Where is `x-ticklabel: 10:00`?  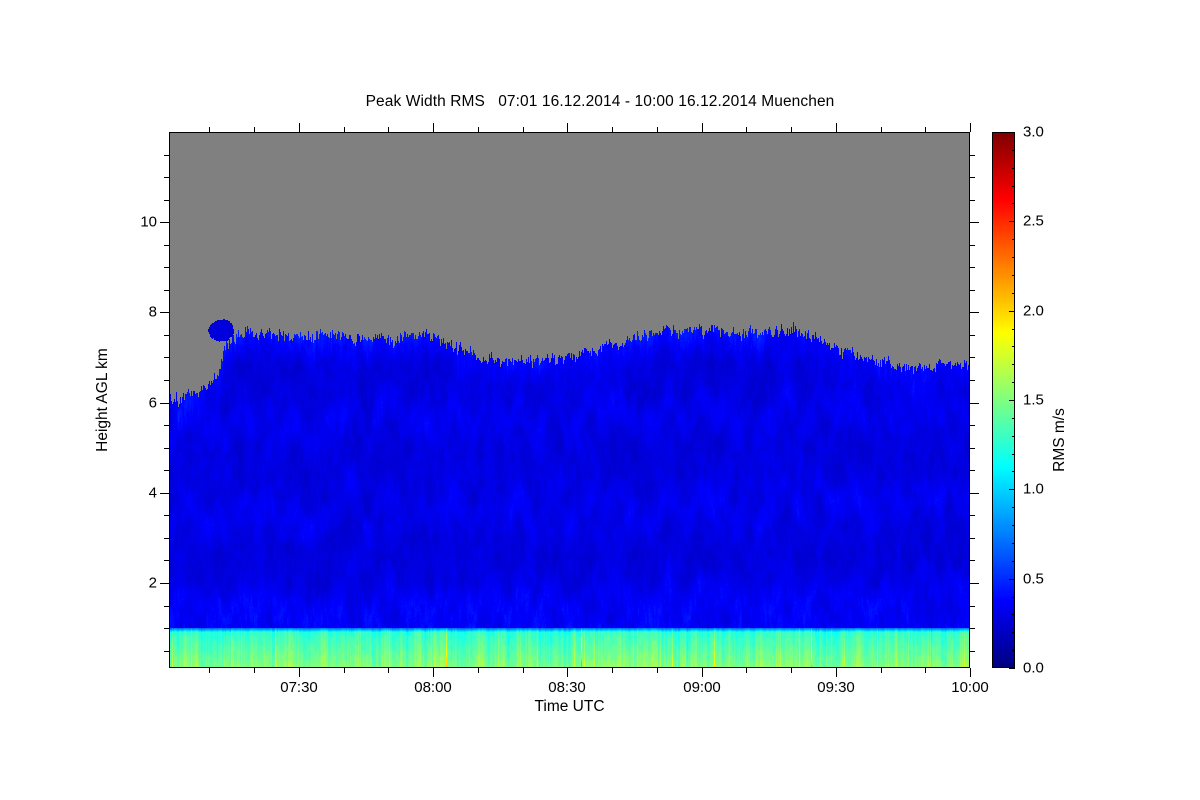
x-ticklabel: 10:00 is located at coordinates (970, 687).